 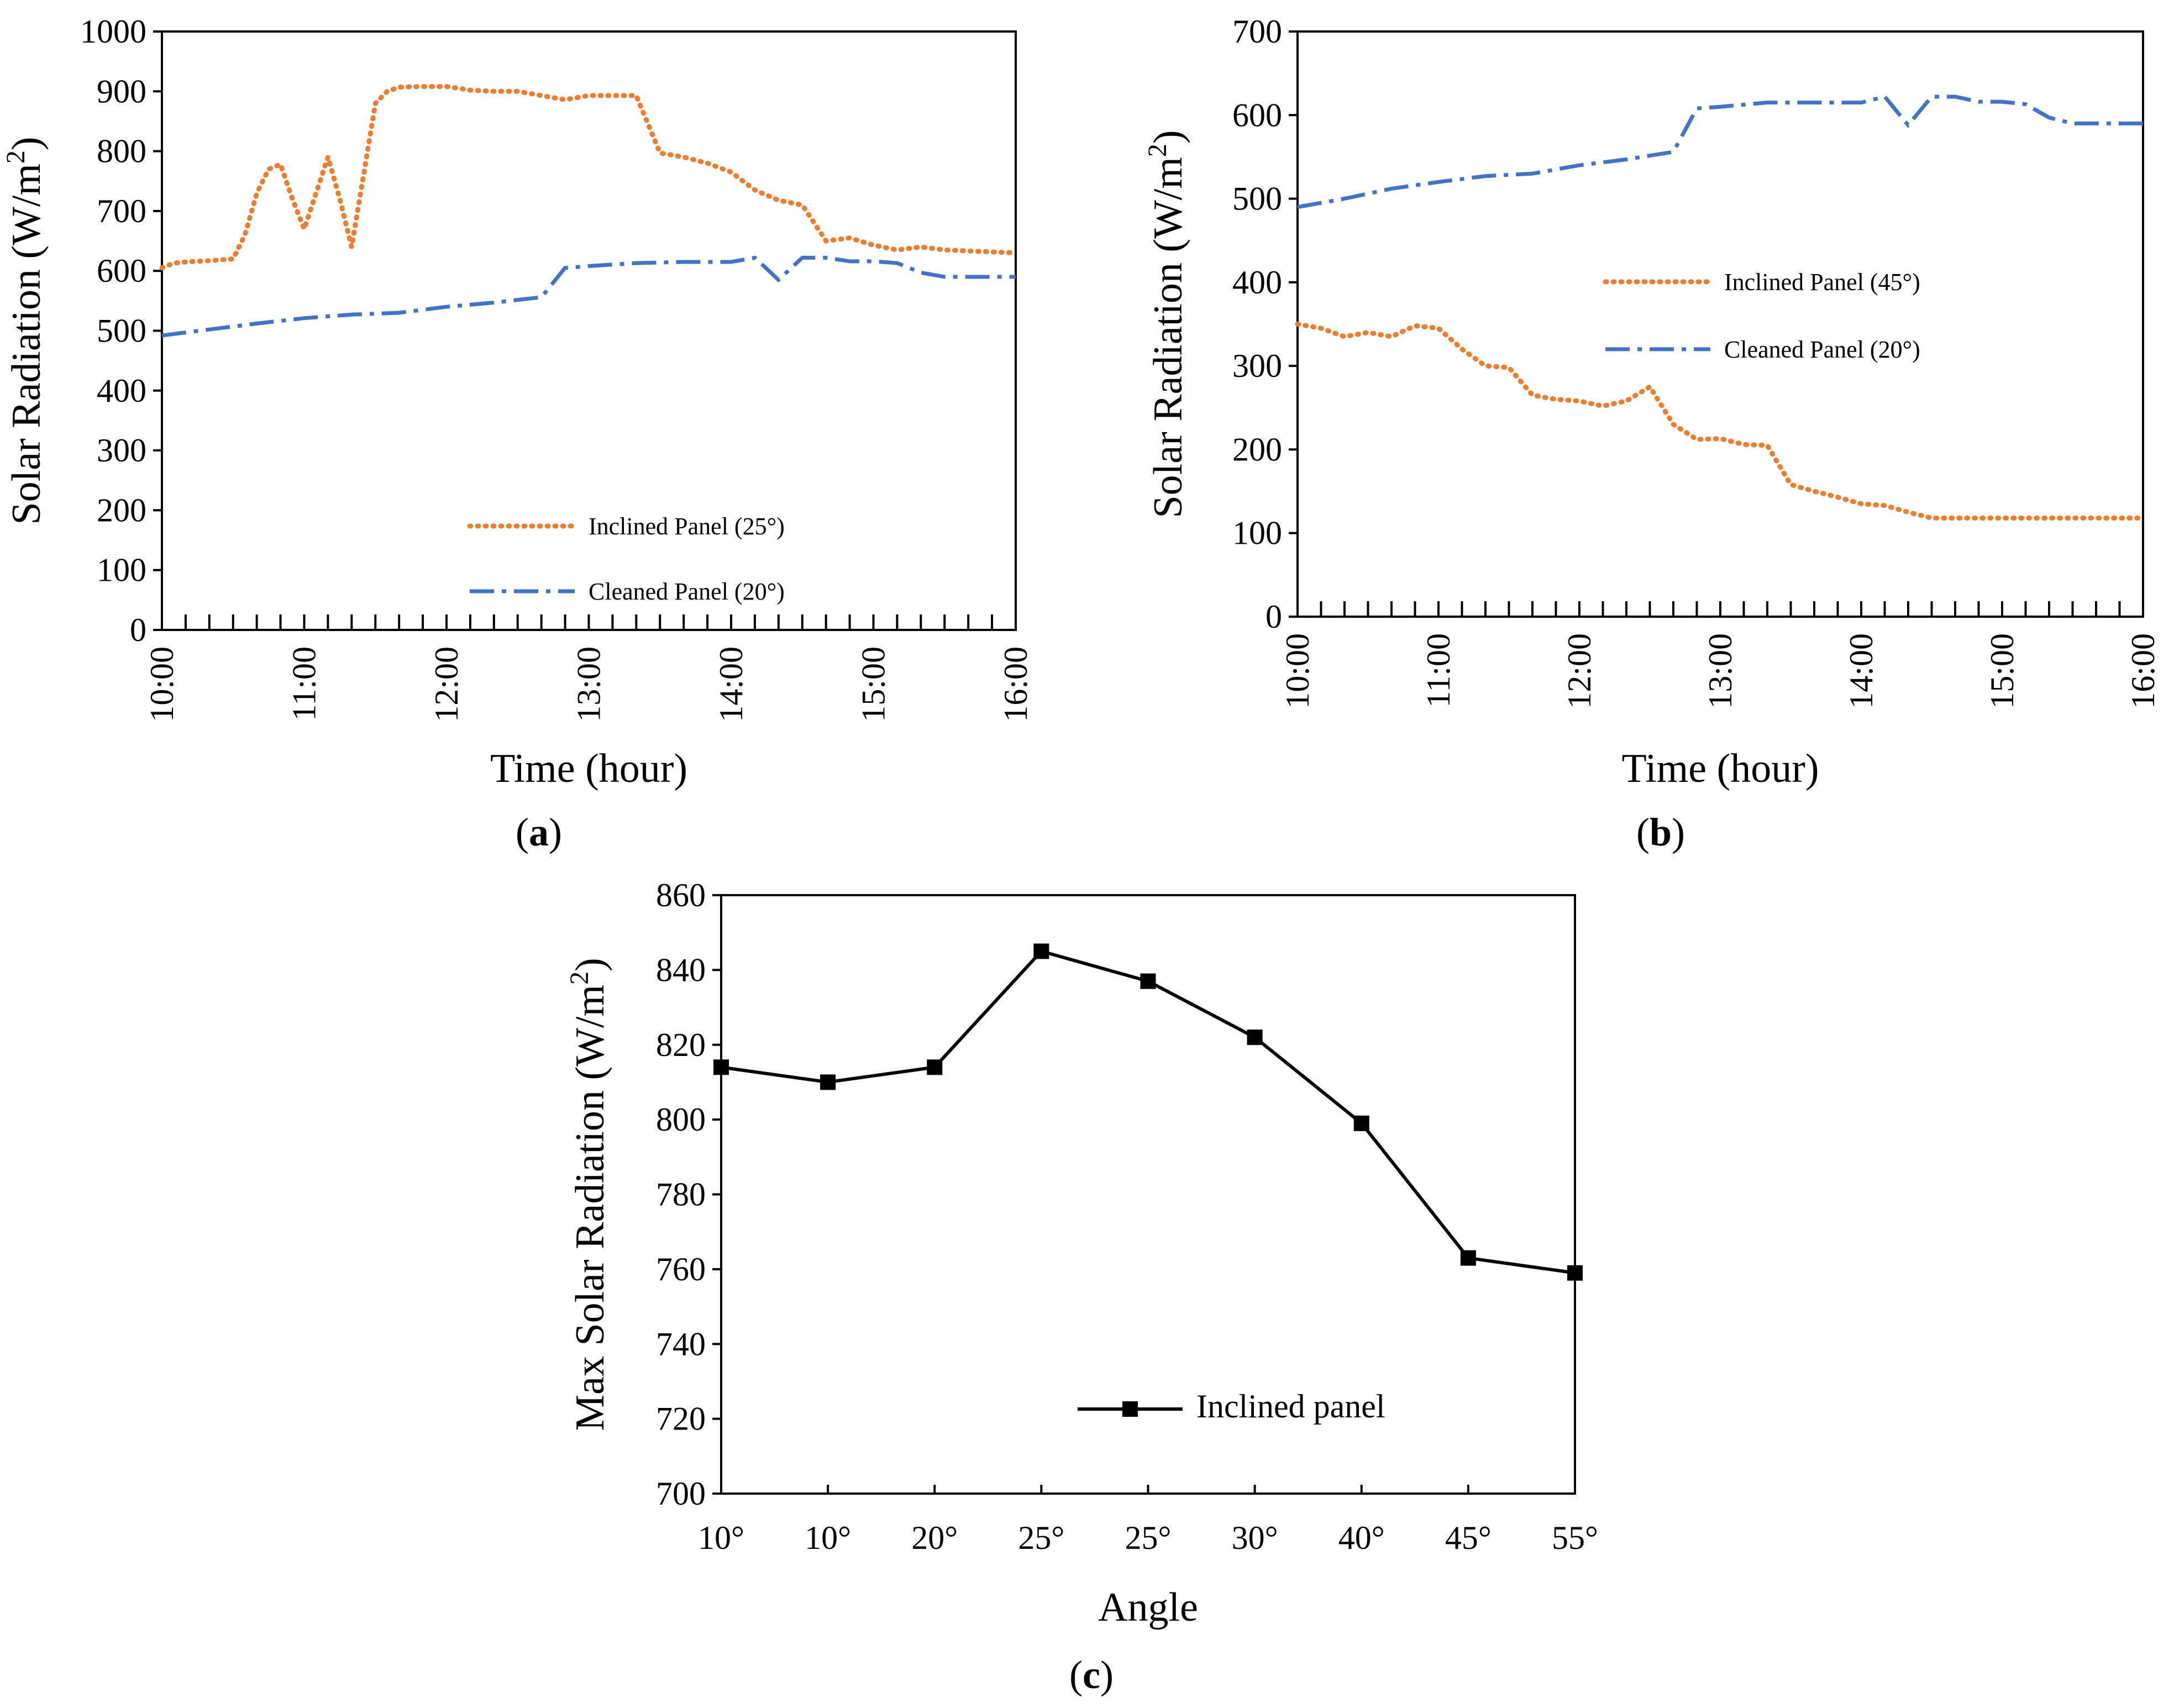 What do you see at coordinates (1255, 1538) in the screenshot?
I see `x-tick-label: 30°` at bounding box center [1255, 1538].